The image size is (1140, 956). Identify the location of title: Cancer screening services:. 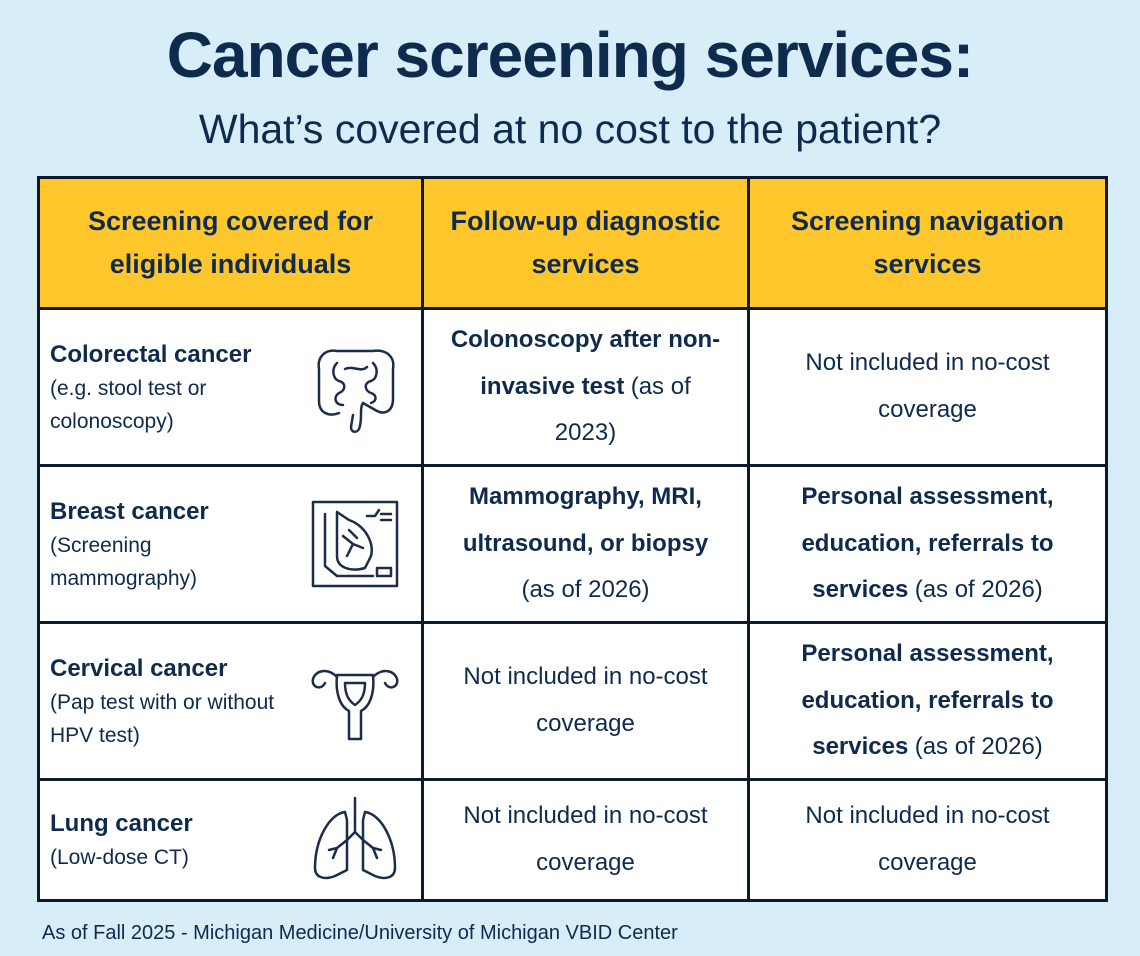
(570, 55).